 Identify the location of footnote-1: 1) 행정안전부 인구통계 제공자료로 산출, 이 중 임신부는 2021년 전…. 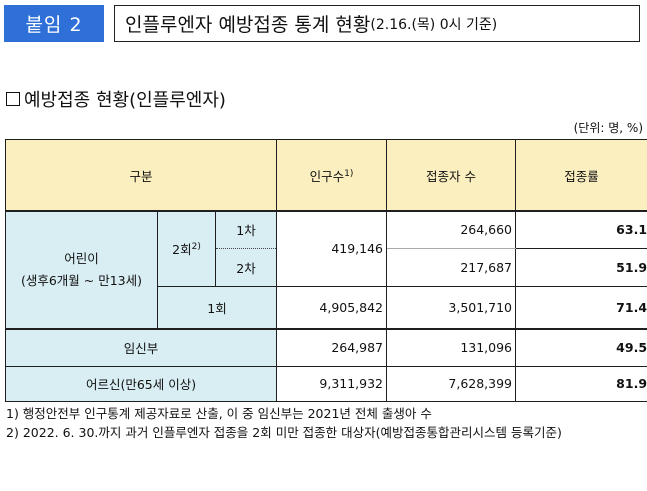
(219, 413).